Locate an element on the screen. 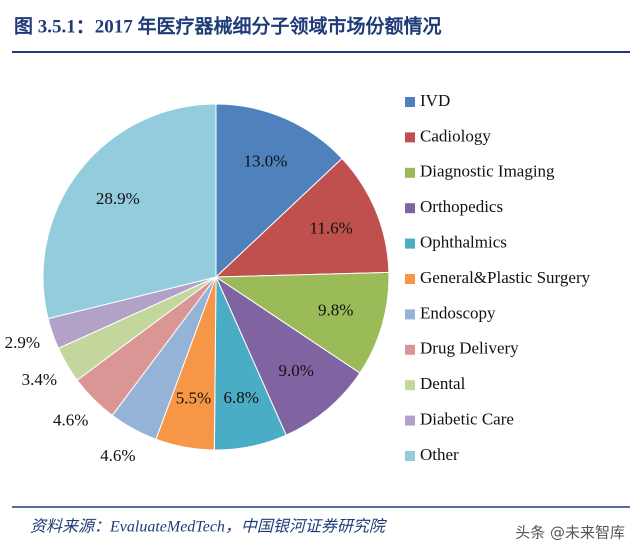 This screenshot has width=641, height=555. legend-label: Other is located at coordinates (439, 454).